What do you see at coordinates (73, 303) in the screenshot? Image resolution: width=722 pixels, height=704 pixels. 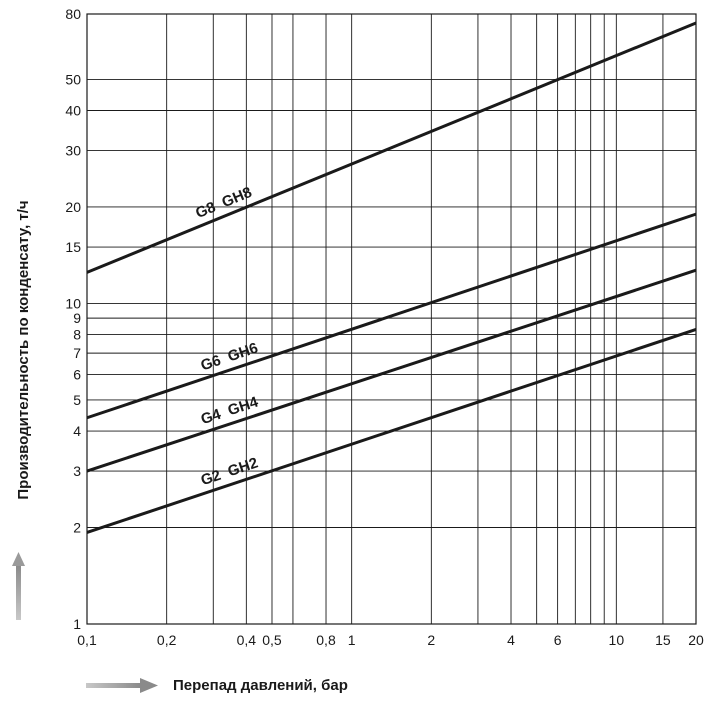 I see `y-tick-label: 10` at bounding box center [73, 303].